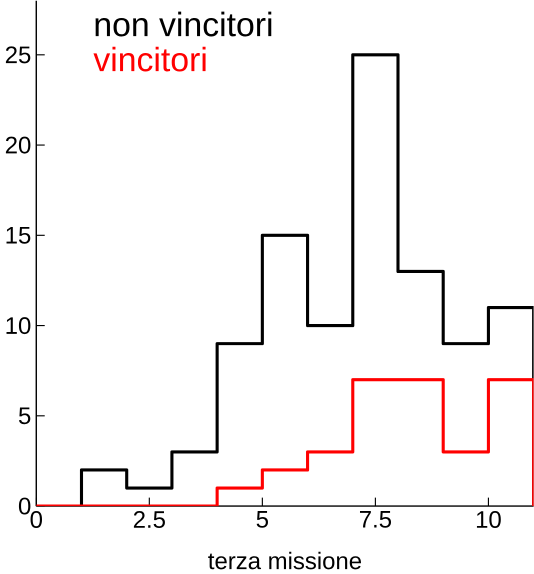 This screenshot has height=574, width=534. I want to click on y-tick-label: 20, so click(18, 145).